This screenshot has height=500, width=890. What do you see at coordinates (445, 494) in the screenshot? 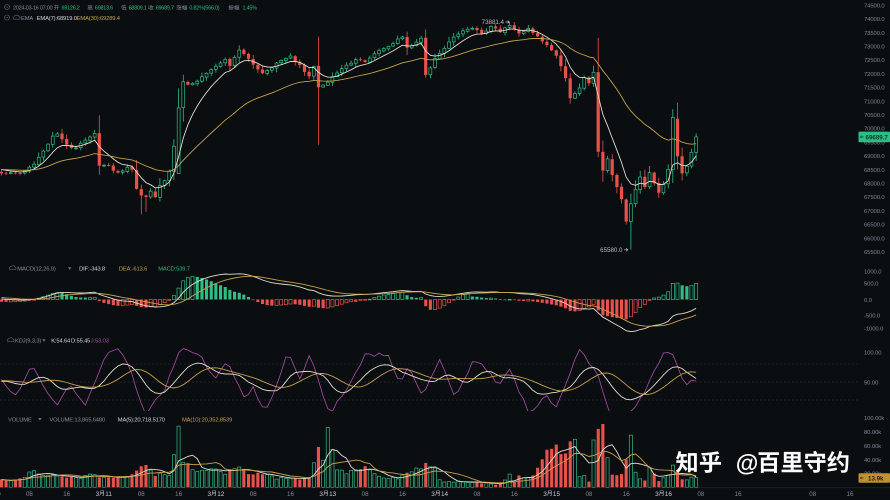
I see `svg-text: 14` at bounding box center [445, 494].